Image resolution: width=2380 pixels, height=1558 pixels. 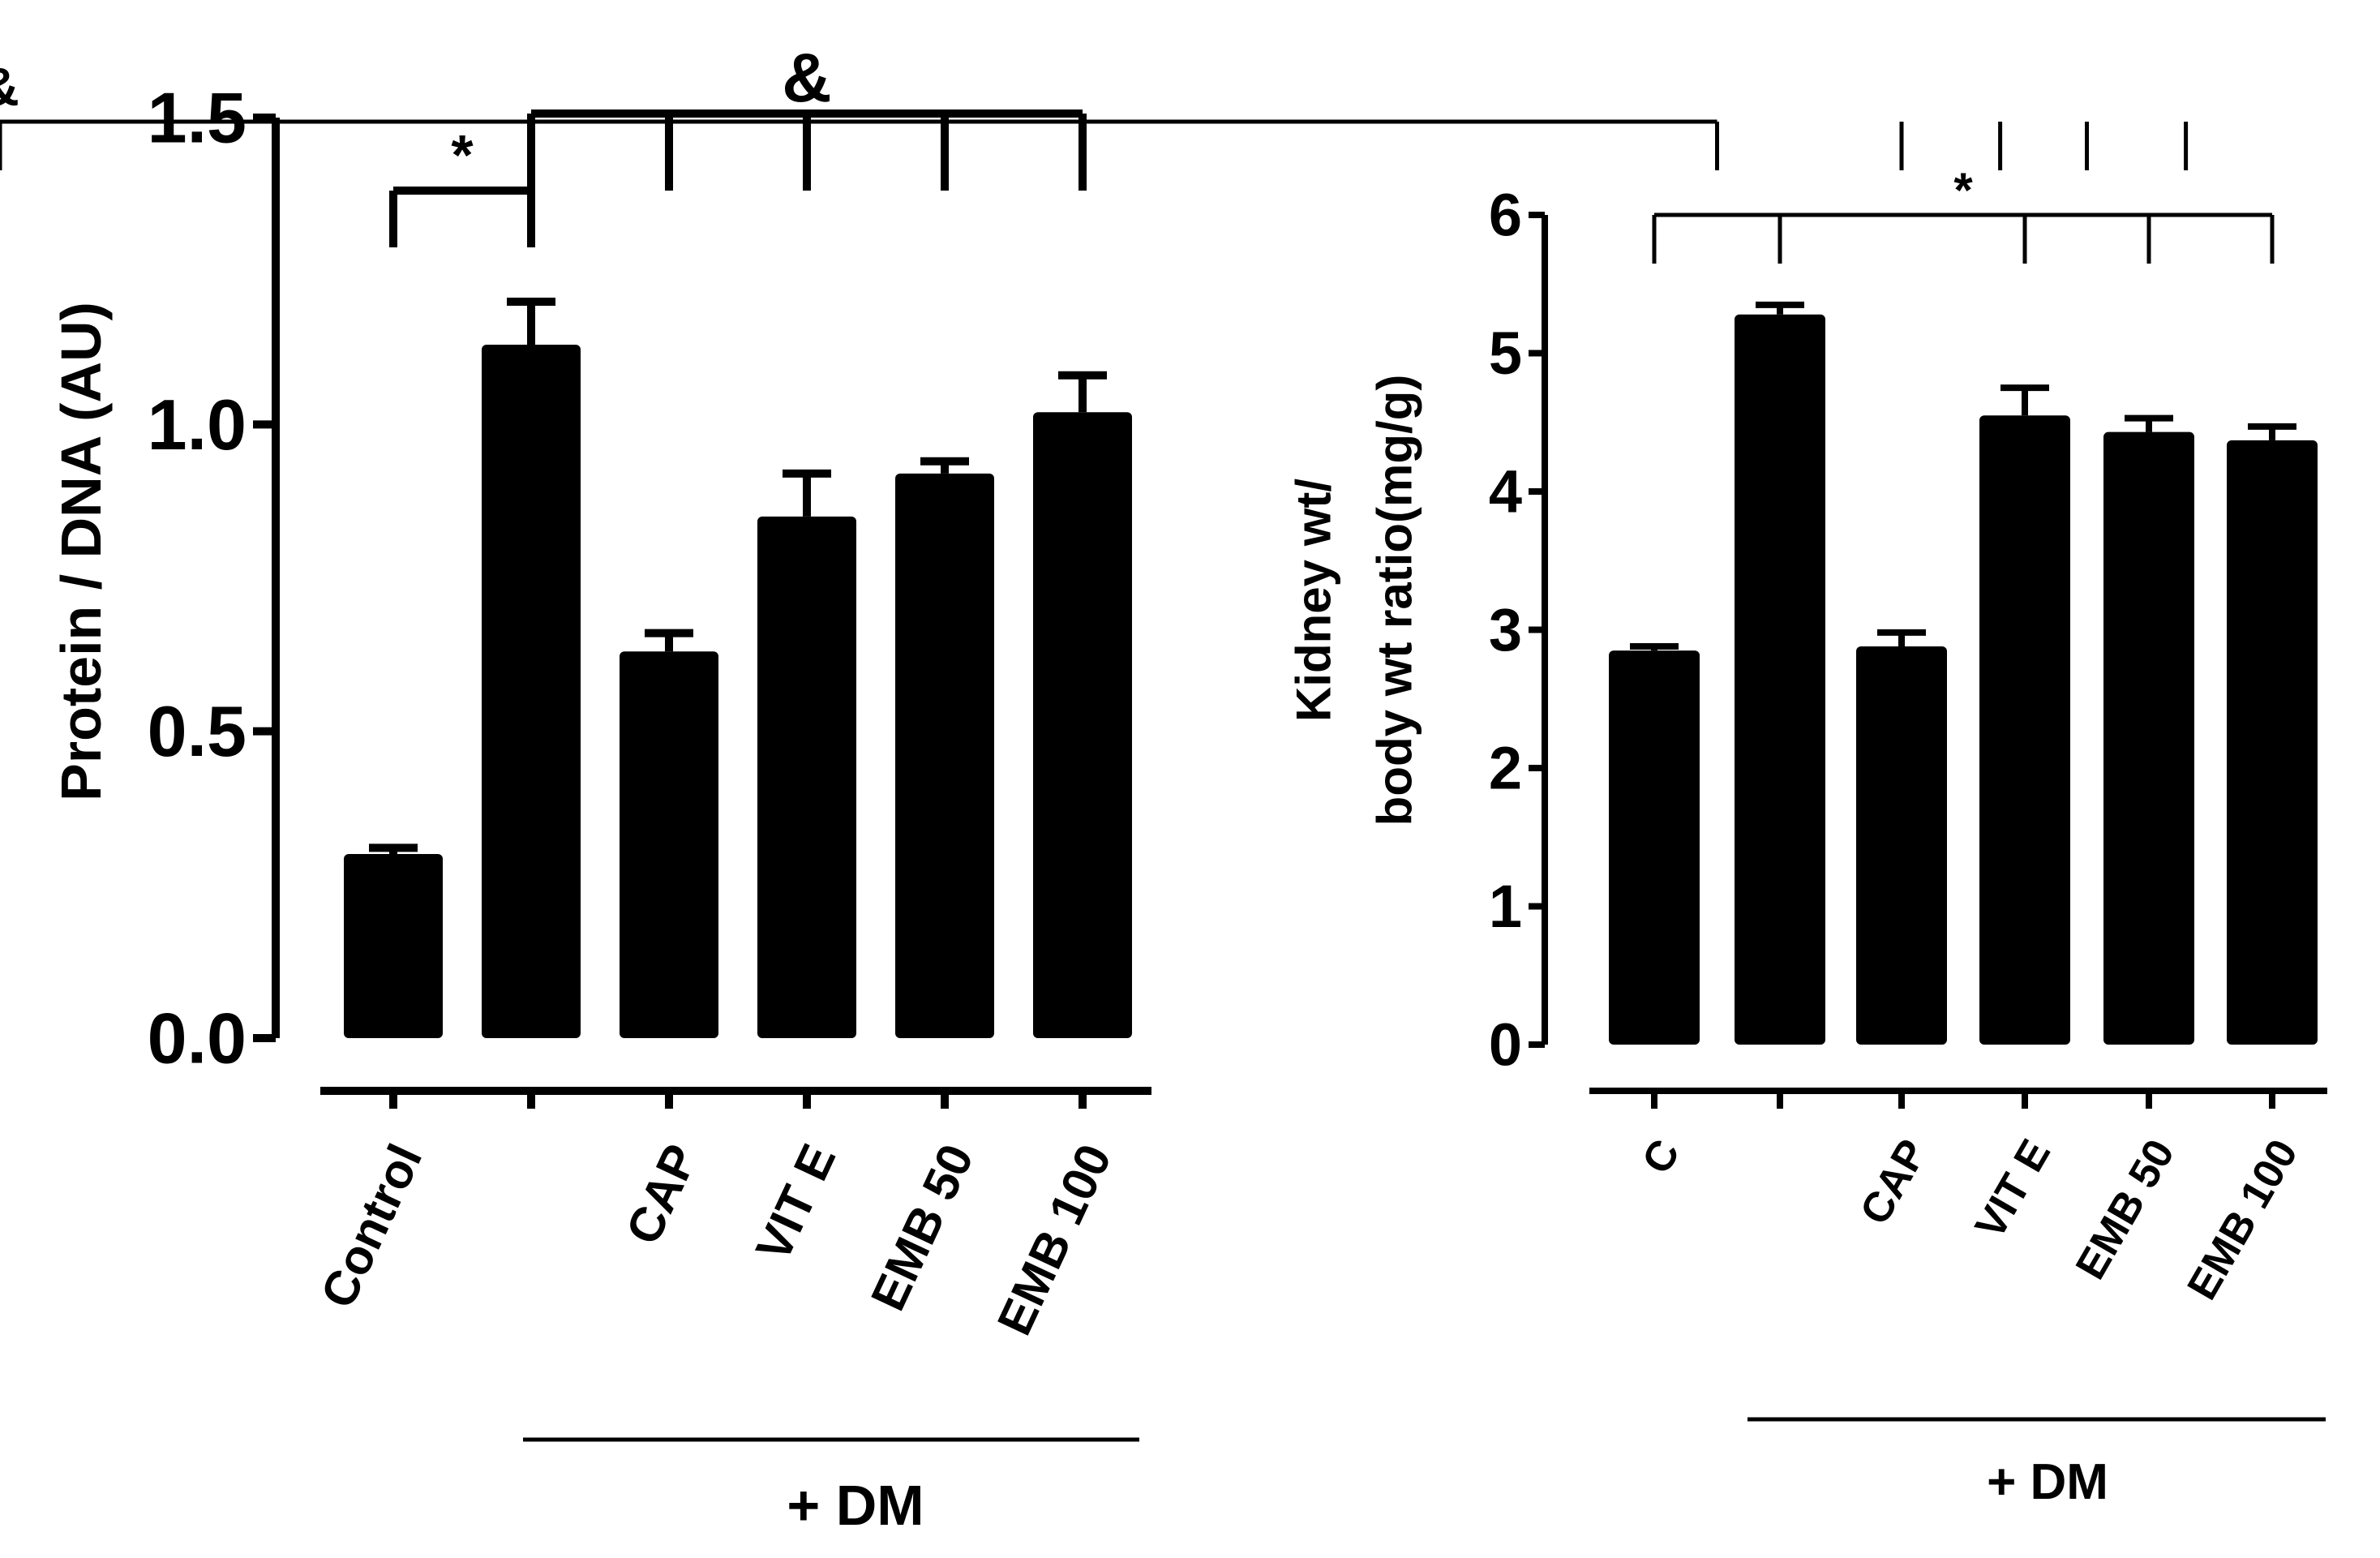 What do you see at coordinates (197, 731) in the screenshot?
I see `y-tick-label: 0.5` at bounding box center [197, 731].